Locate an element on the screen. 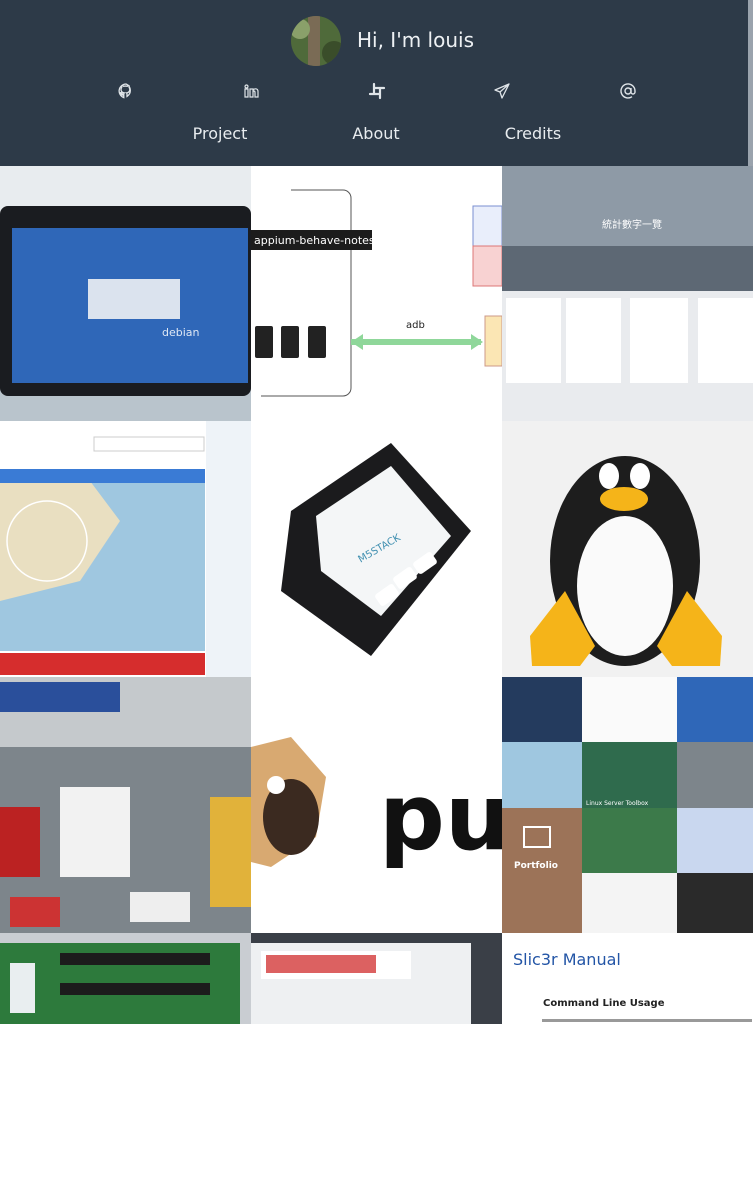  github-icon is located at coordinates (126, 91).